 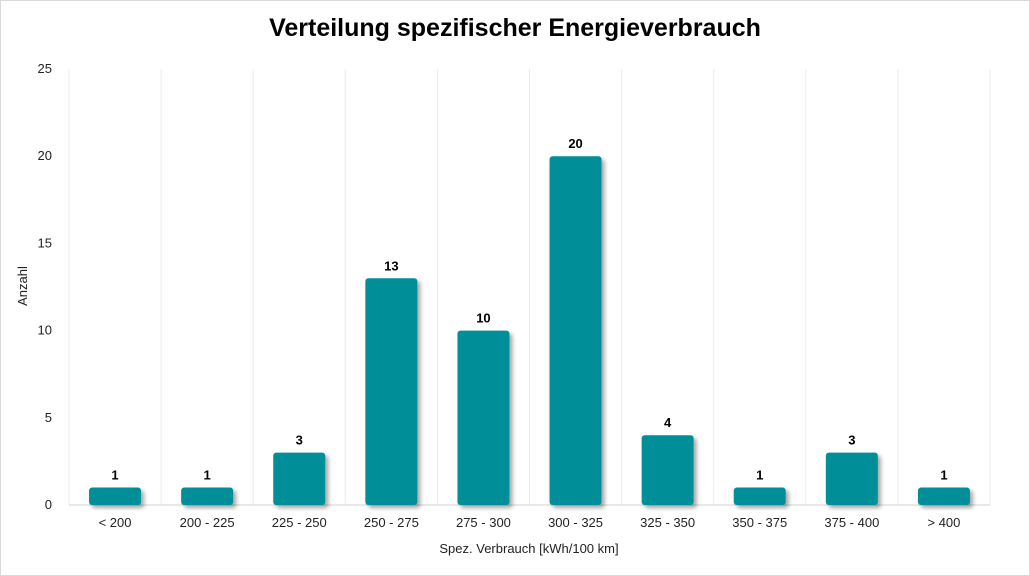 I want to click on x-tick-label: > 400, so click(x=943, y=522).